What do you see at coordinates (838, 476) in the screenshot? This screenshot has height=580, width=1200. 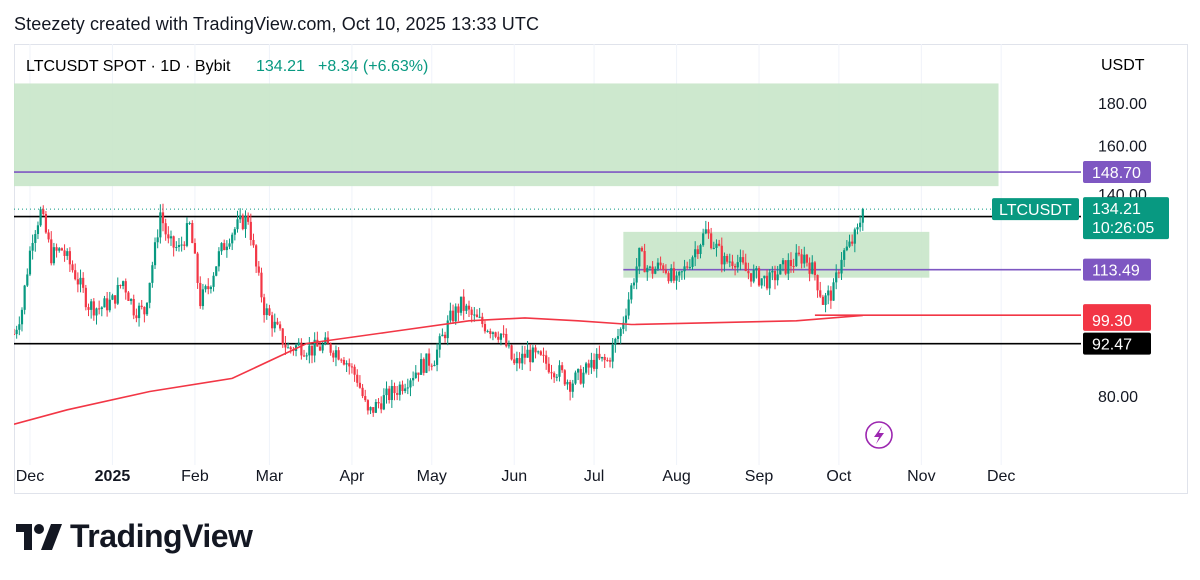 I see `time-tick: Oct` at bounding box center [838, 476].